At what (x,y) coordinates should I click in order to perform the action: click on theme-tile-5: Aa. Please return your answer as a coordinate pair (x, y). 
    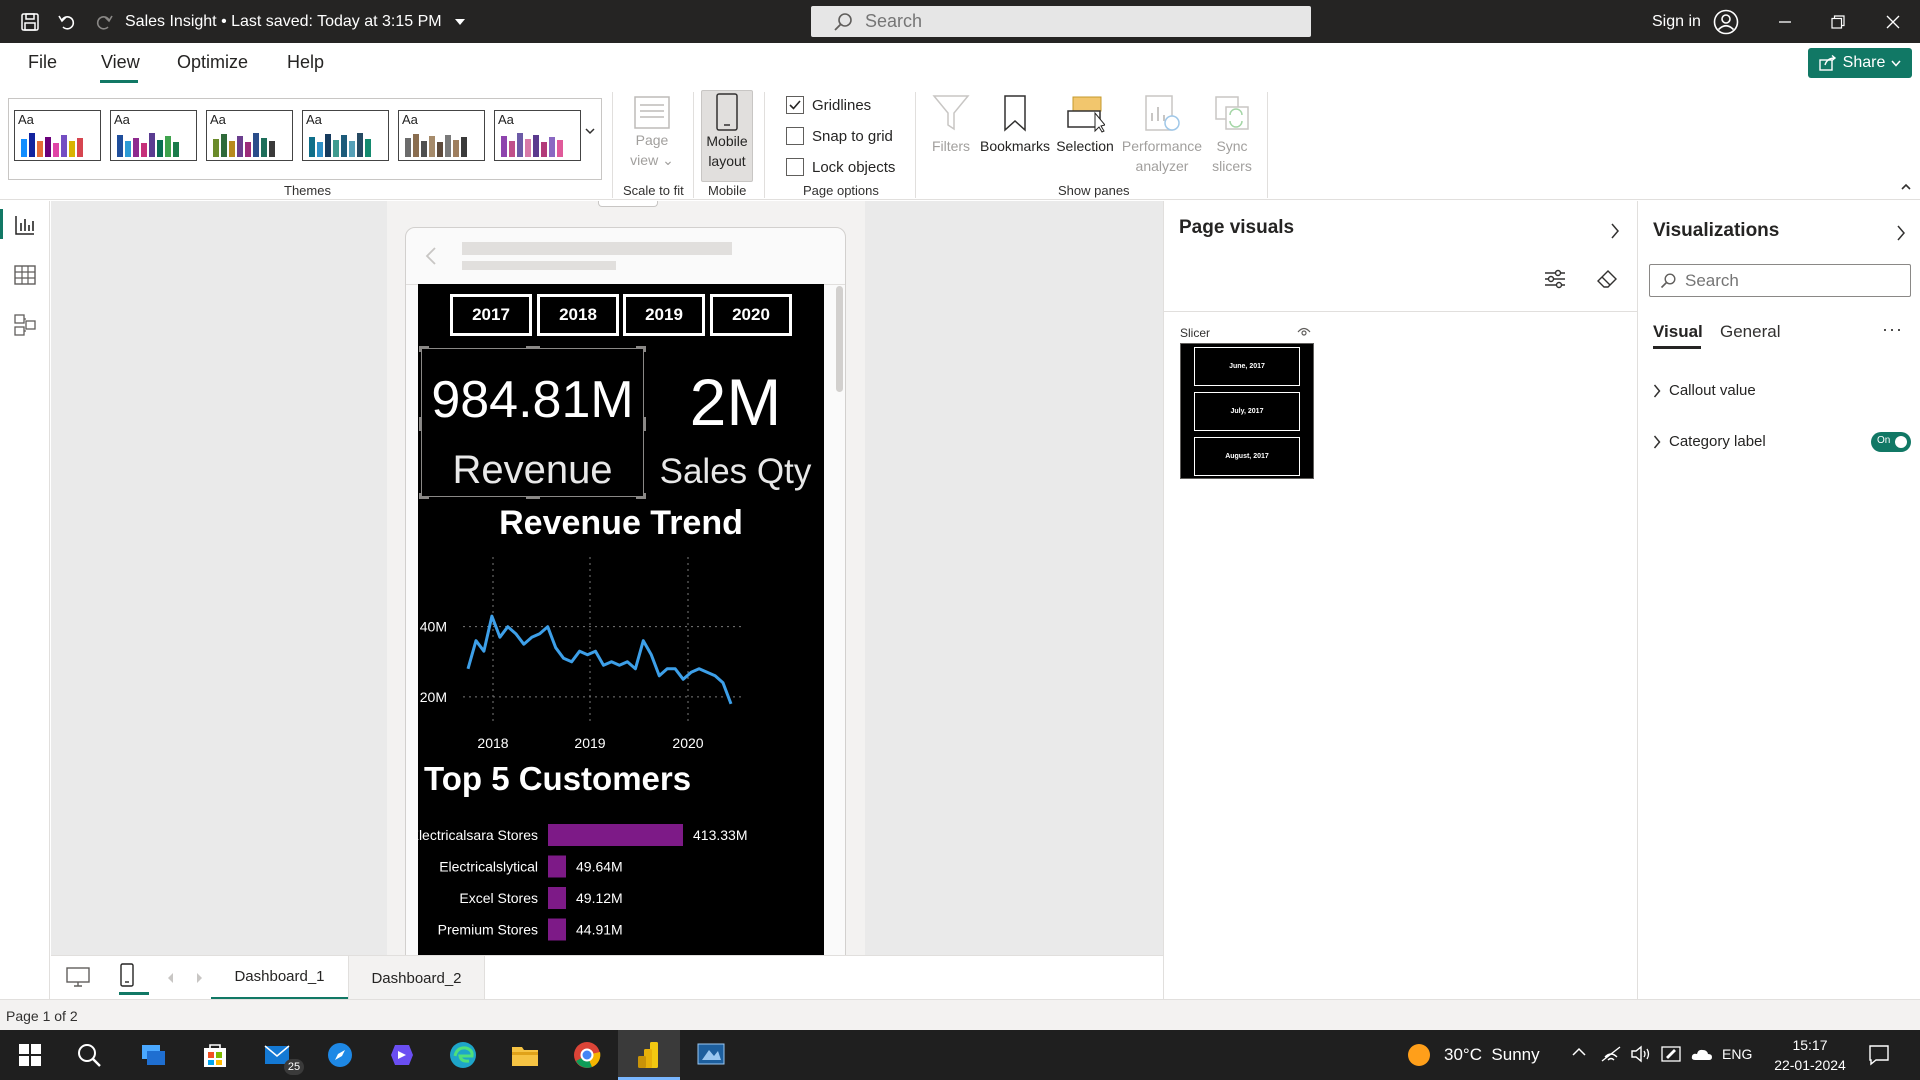
    Looking at the image, I should click on (441, 135).